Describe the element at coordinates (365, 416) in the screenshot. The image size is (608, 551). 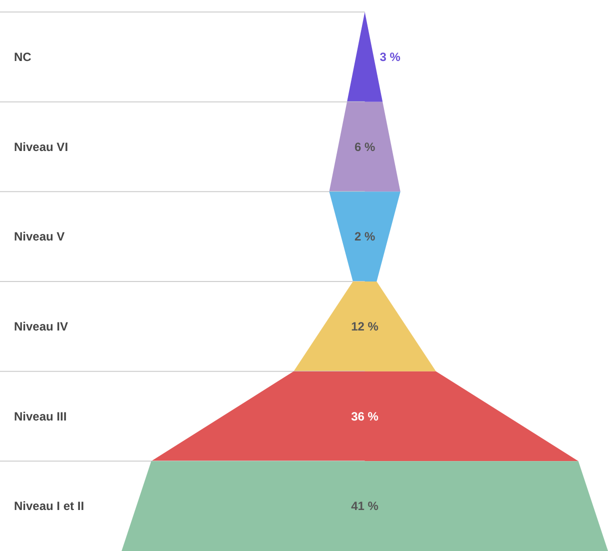
I see `data-label: 36 %` at that location.